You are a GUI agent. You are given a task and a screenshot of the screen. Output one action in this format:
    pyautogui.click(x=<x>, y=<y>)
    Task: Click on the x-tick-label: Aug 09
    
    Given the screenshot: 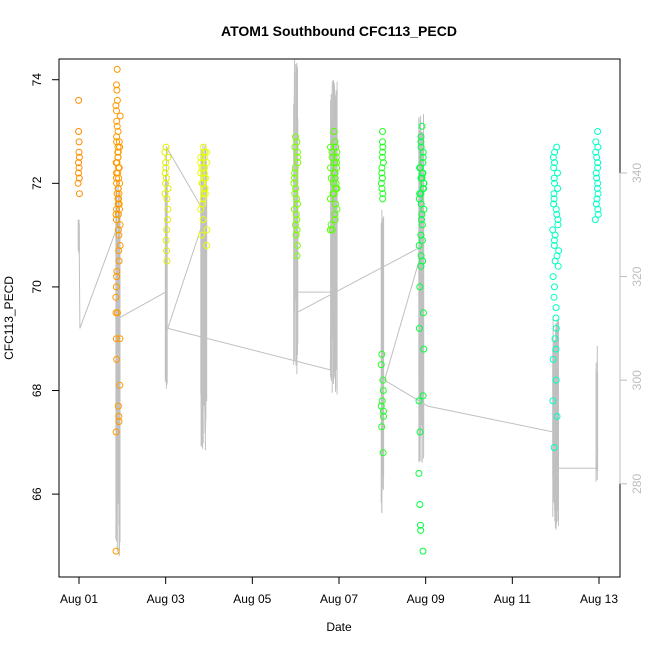 What is the action you would take?
    pyautogui.click(x=426, y=599)
    